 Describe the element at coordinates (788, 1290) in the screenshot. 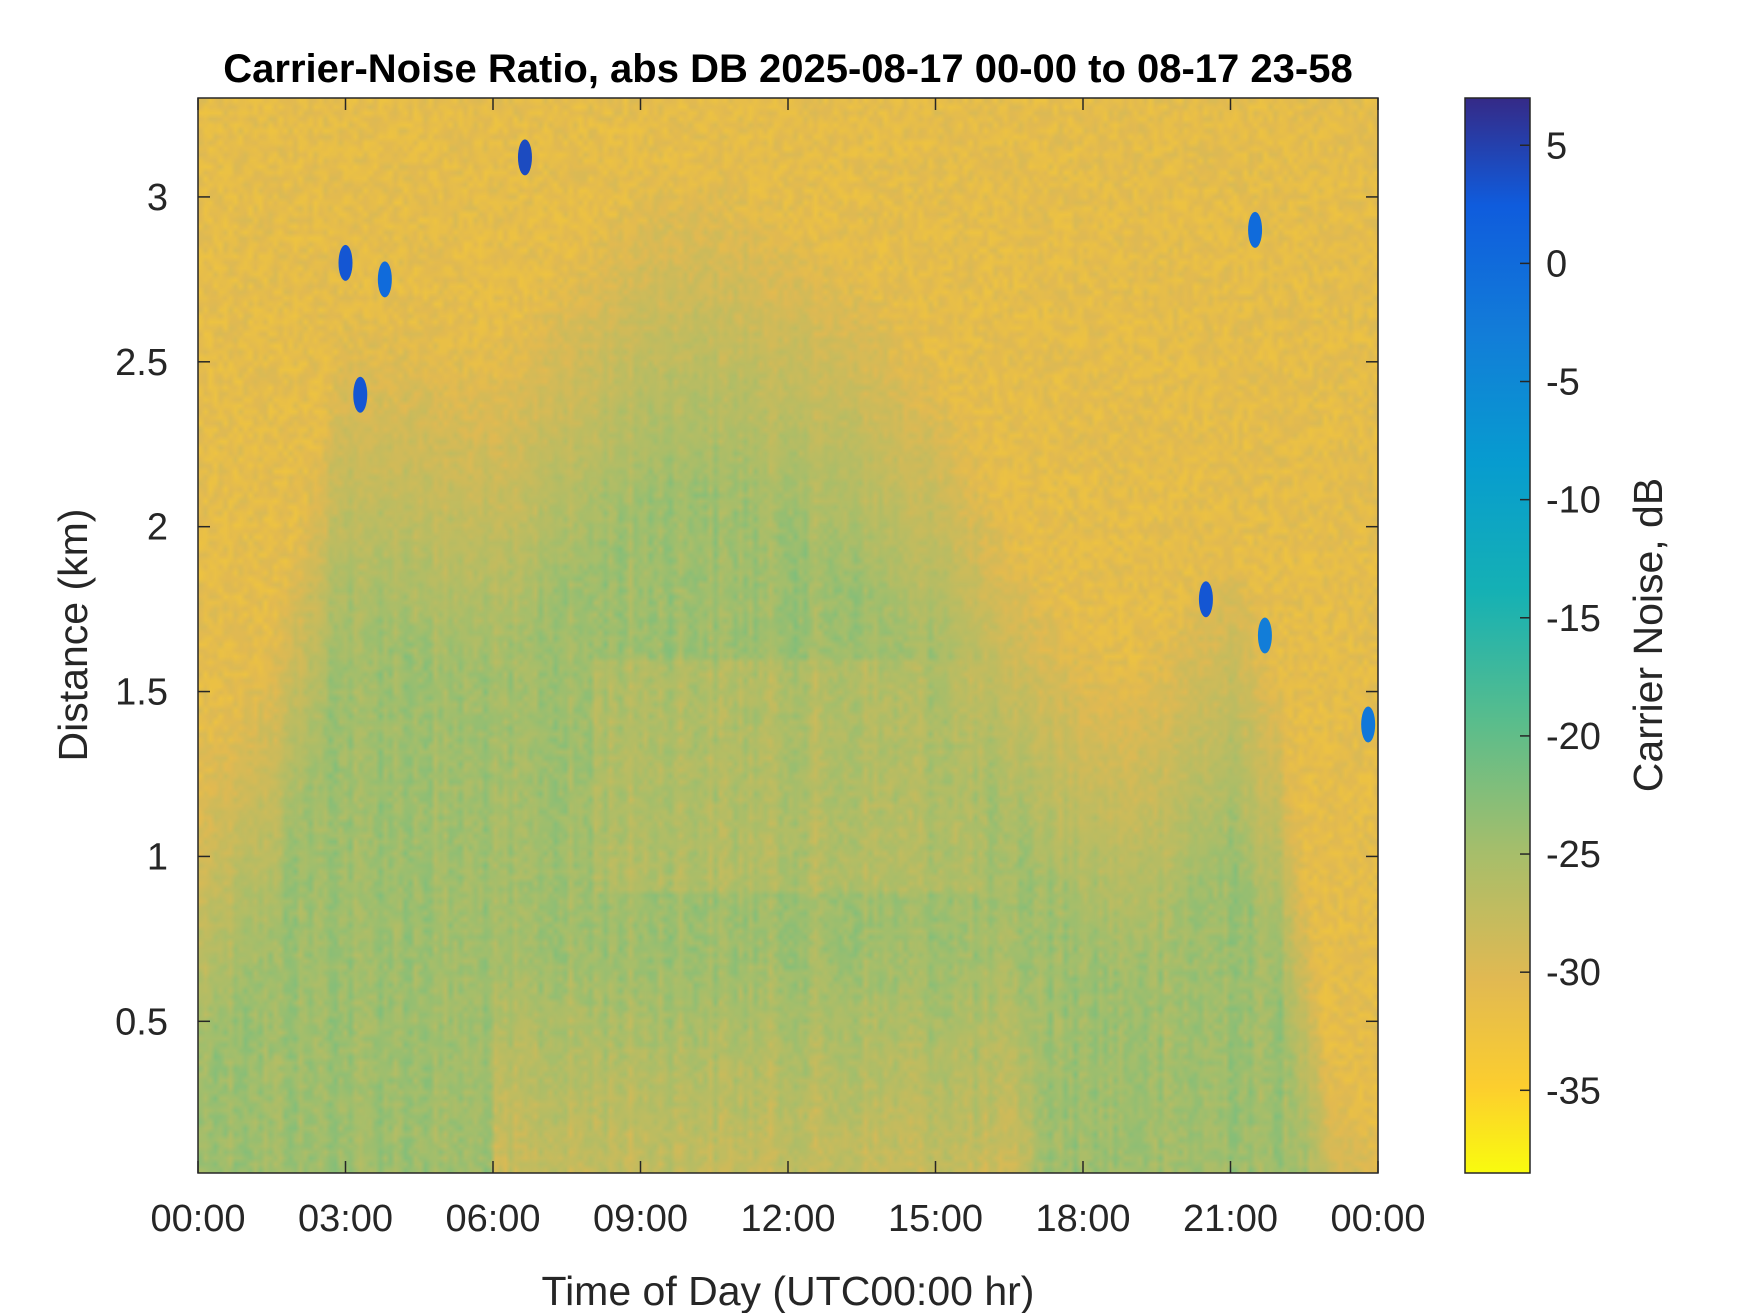

I see `x-axis-label: Time of Day (UTC00:00 hr)` at that location.